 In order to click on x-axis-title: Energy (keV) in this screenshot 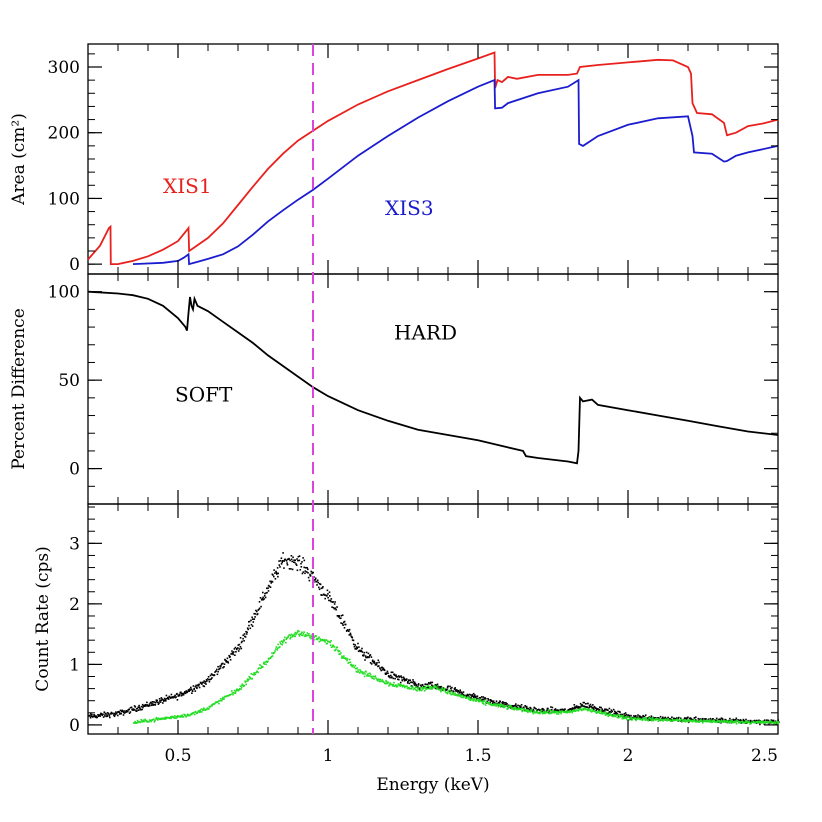, I will do `click(432, 785)`.